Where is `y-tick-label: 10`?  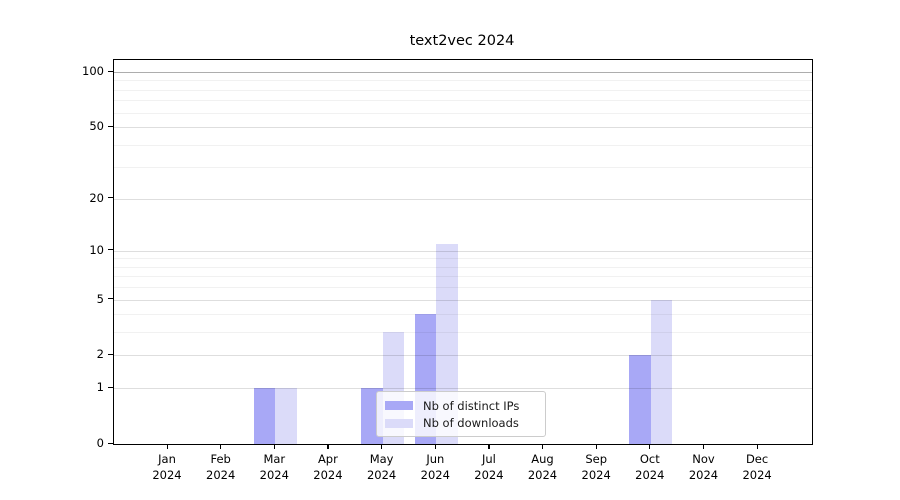 y-tick-label: 10 is located at coordinates (96, 249).